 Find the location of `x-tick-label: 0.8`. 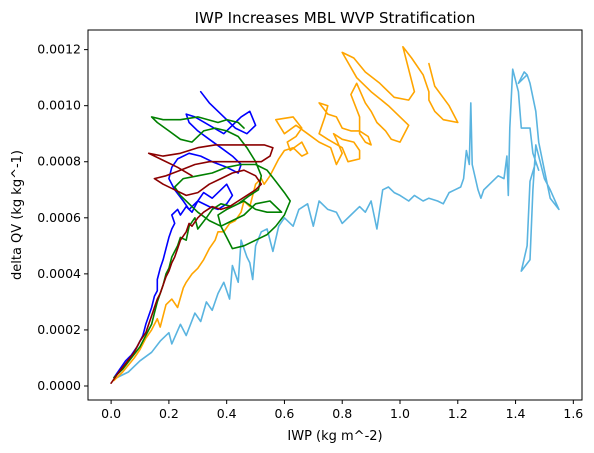

x-tick-label: 0.8 is located at coordinates (342, 413).